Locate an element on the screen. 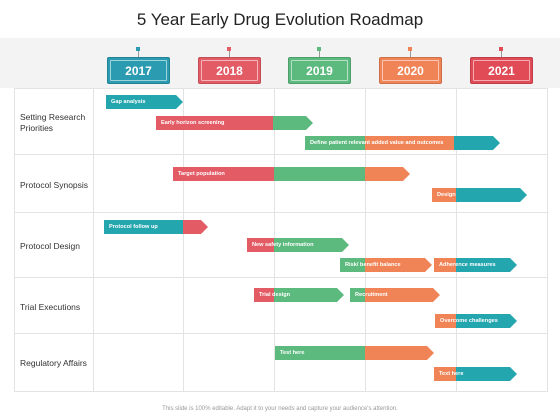 The width and height of the screenshot is (560, 420). year-tab-2017: 2017 is located at coordinates (138, 70).